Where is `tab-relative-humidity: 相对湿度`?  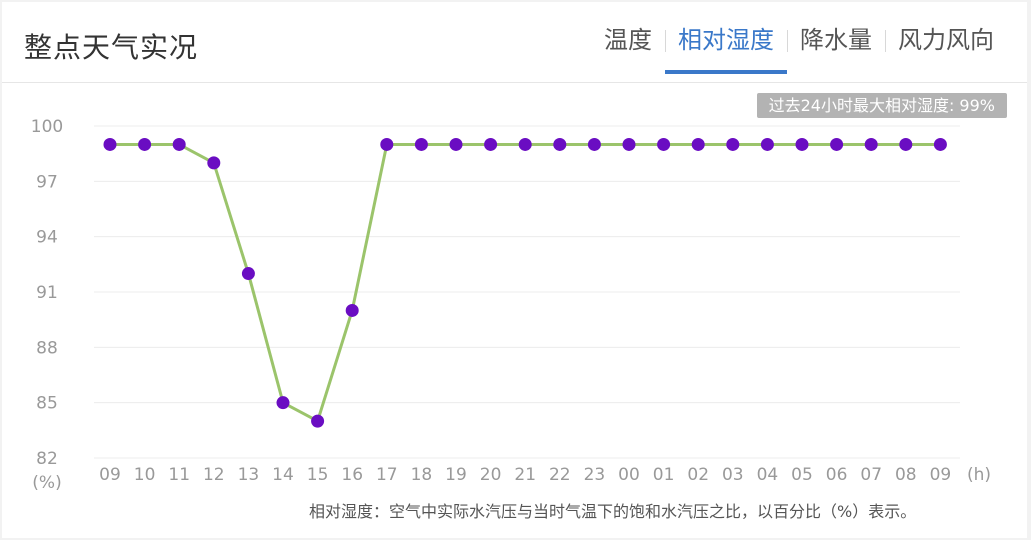
tab-relative-humidity: 相对湿度 is located at coordinates (726, 48).